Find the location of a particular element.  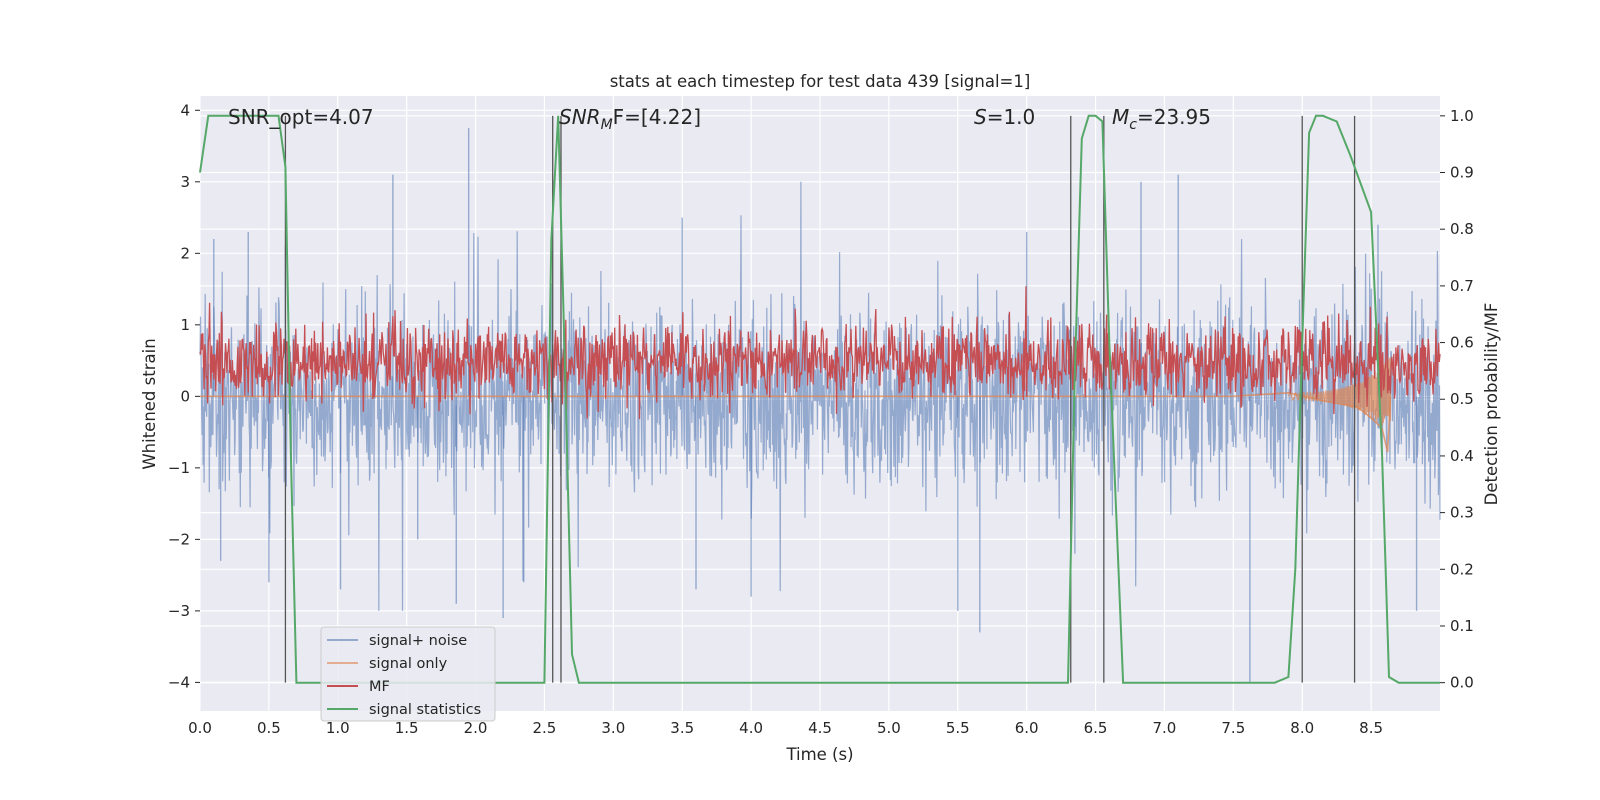

y-tick-label-right: 0.0 is located at coordinates (1462, 683).